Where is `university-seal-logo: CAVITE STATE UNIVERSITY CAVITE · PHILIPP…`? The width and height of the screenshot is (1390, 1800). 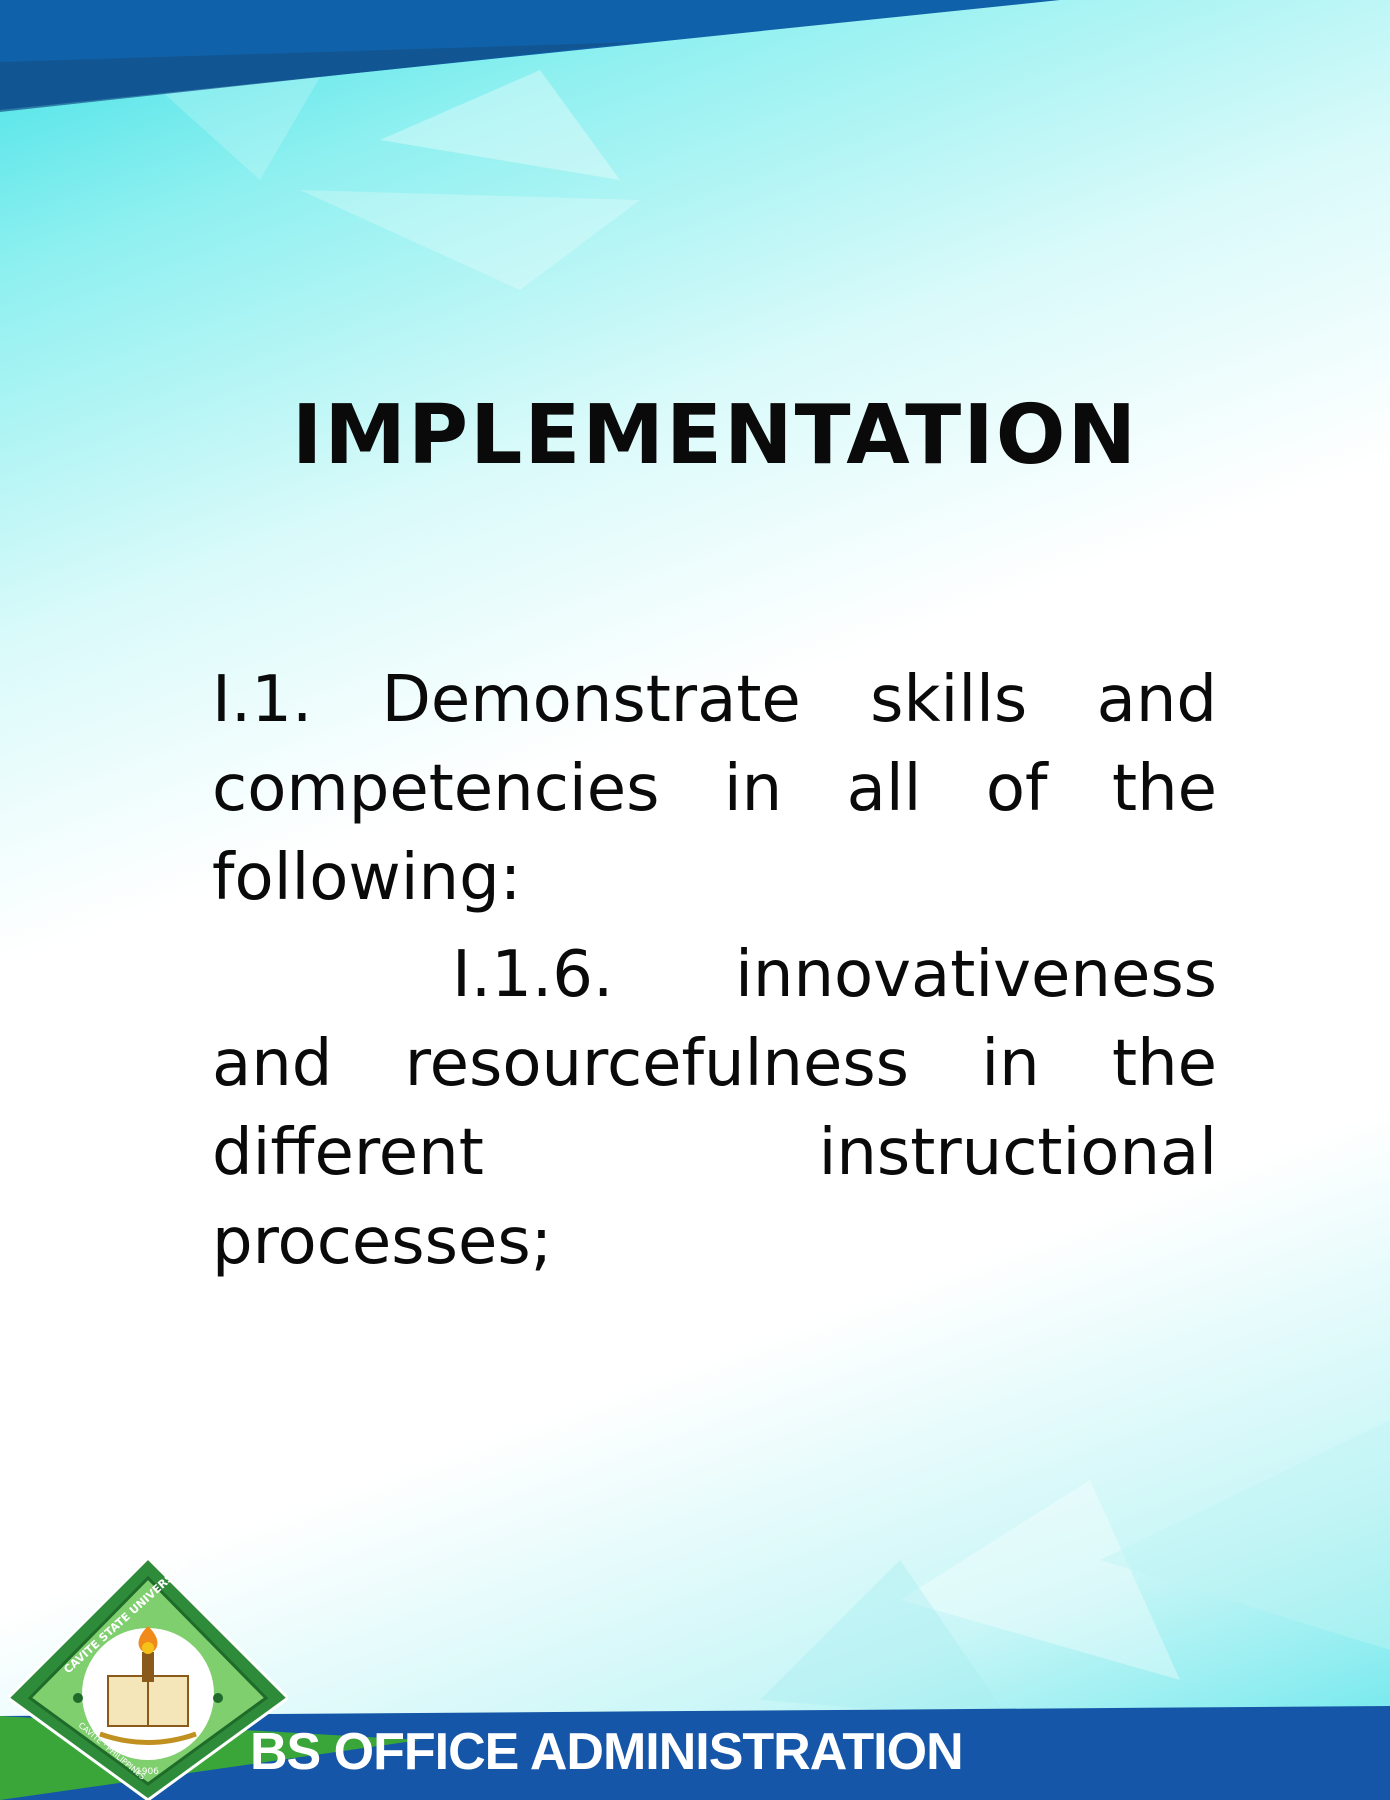 university-seal-logo: CAVITE STATE UNIVERSITY CAVITE · PHILIPP… is located at coordinates (148, 1678).